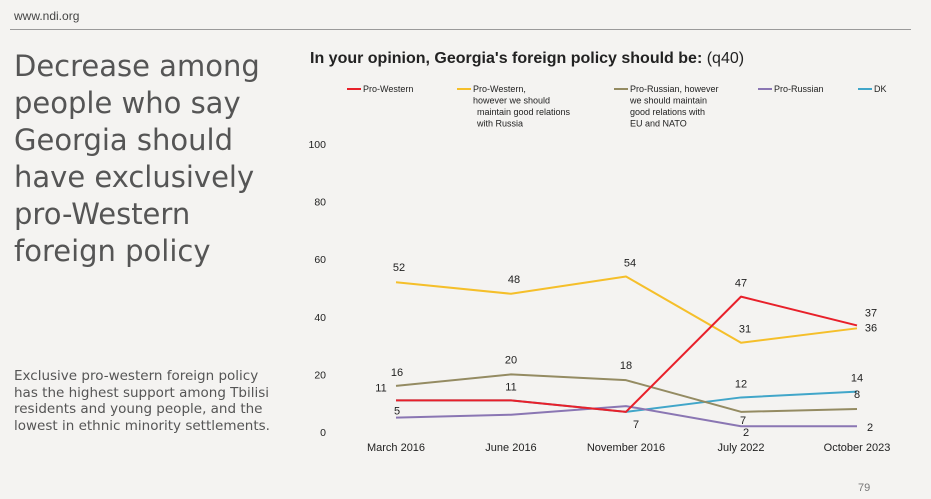  I want to click on x-tick-label: July 2022, so click(740, 448).